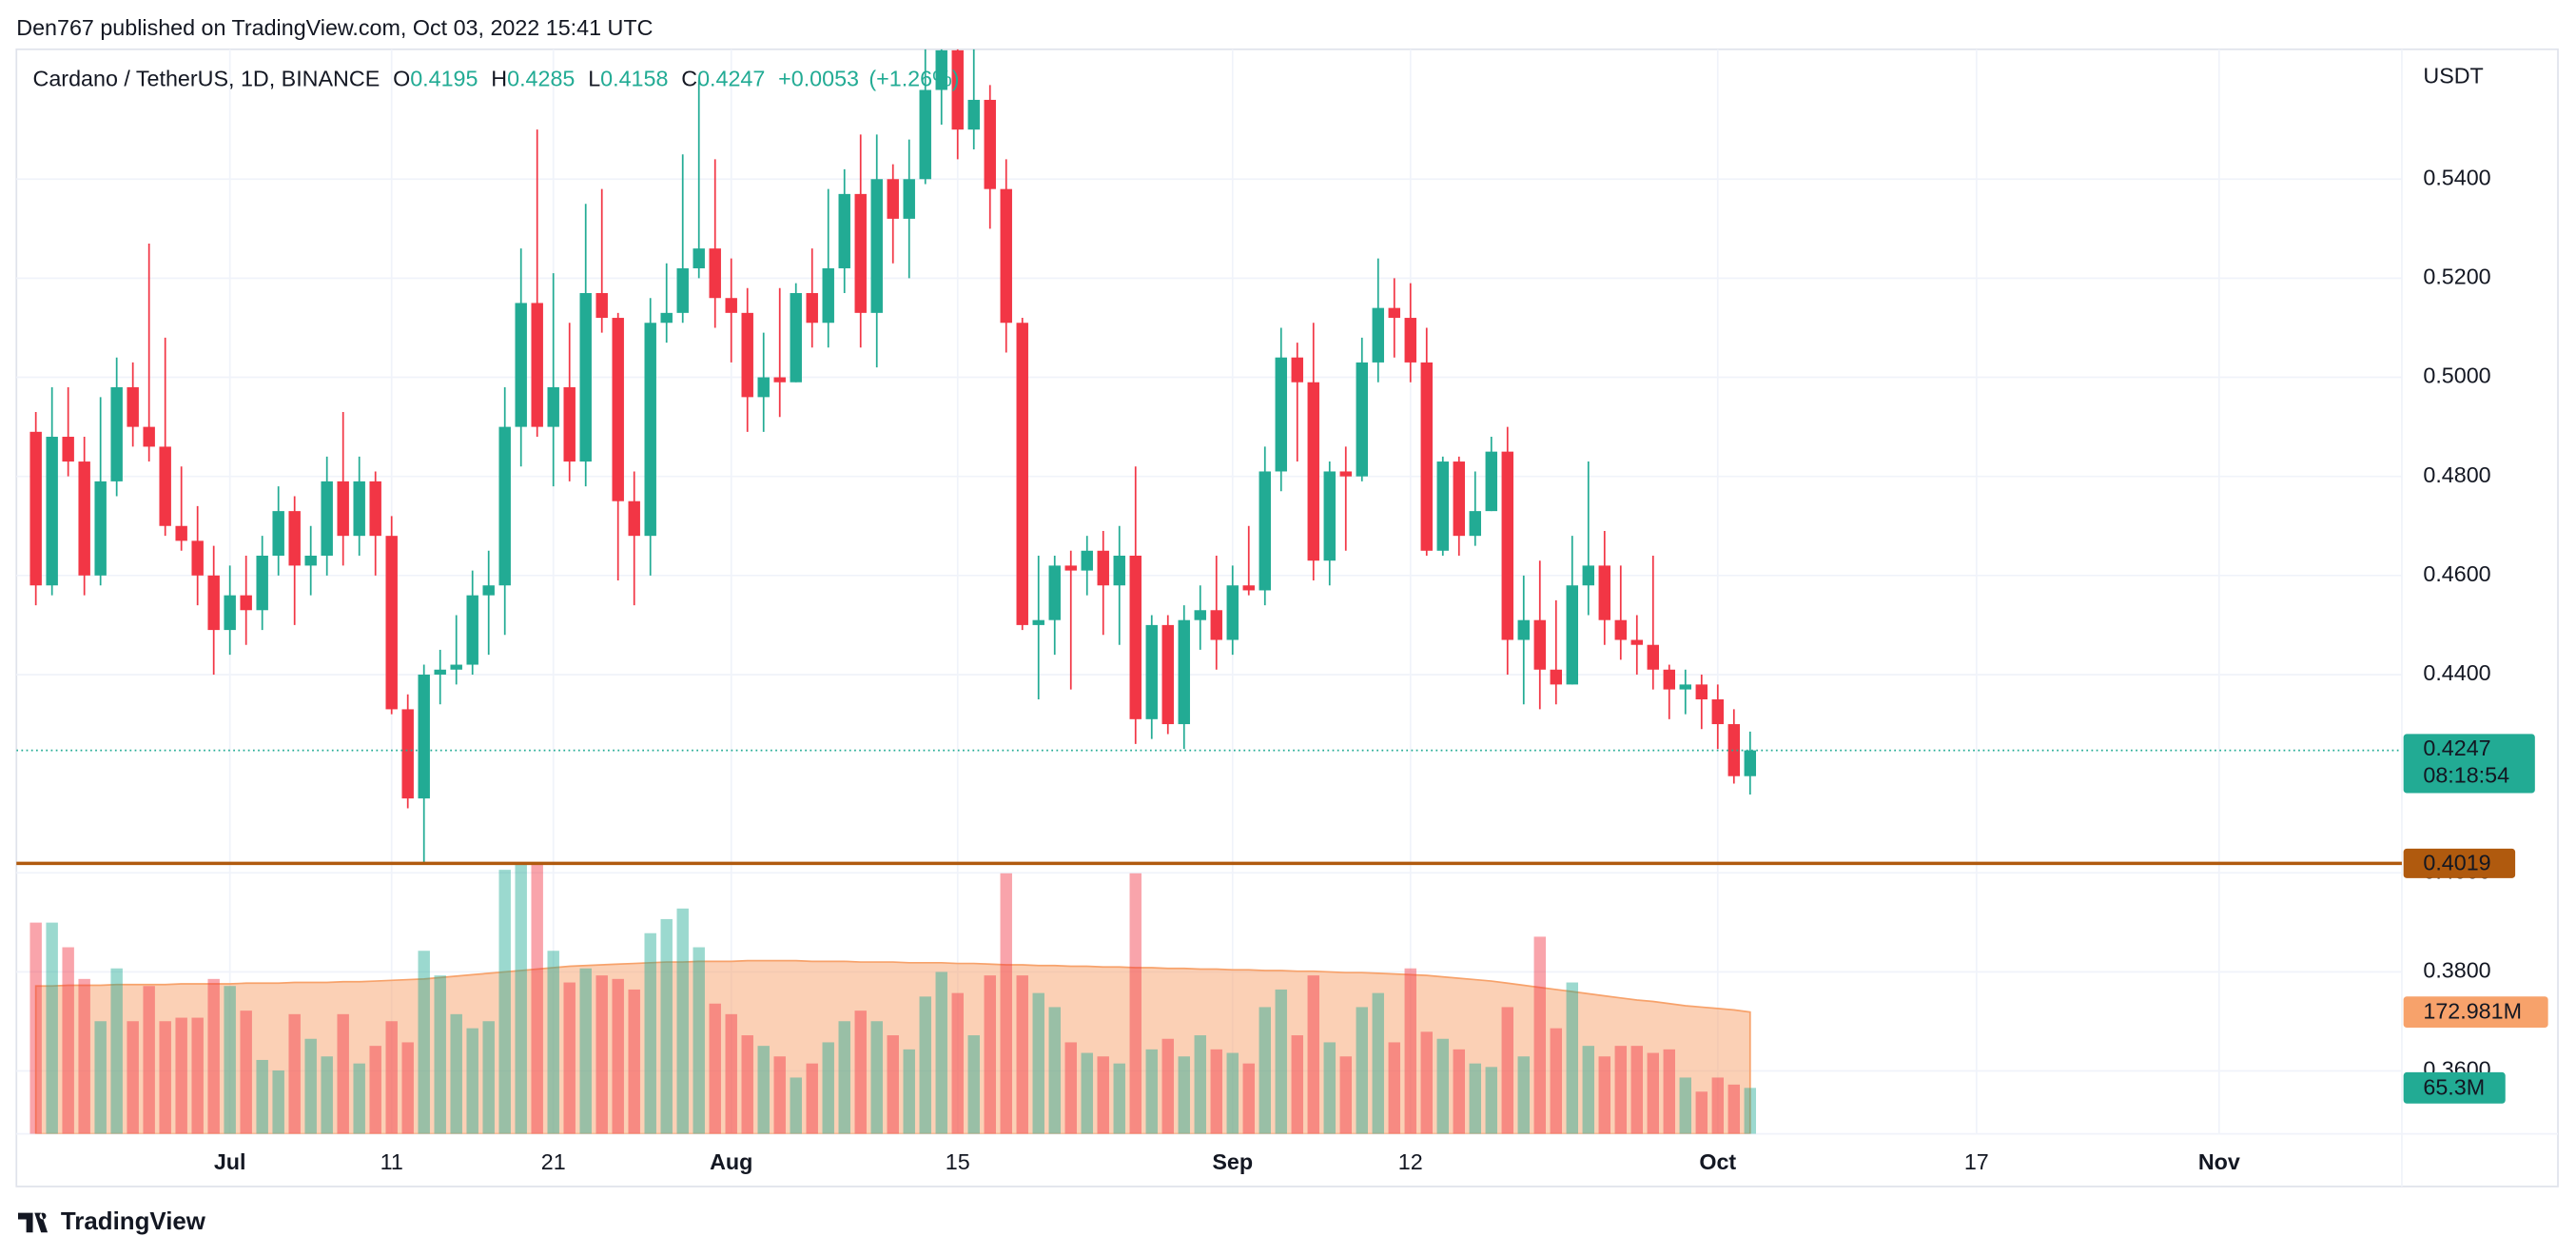 The image size is (2576, 1256). What do you see at coordinates (1232, 1161) in the screenshot?
I see `x-tick-label: Sep` at bounding box center [1232, 1161].